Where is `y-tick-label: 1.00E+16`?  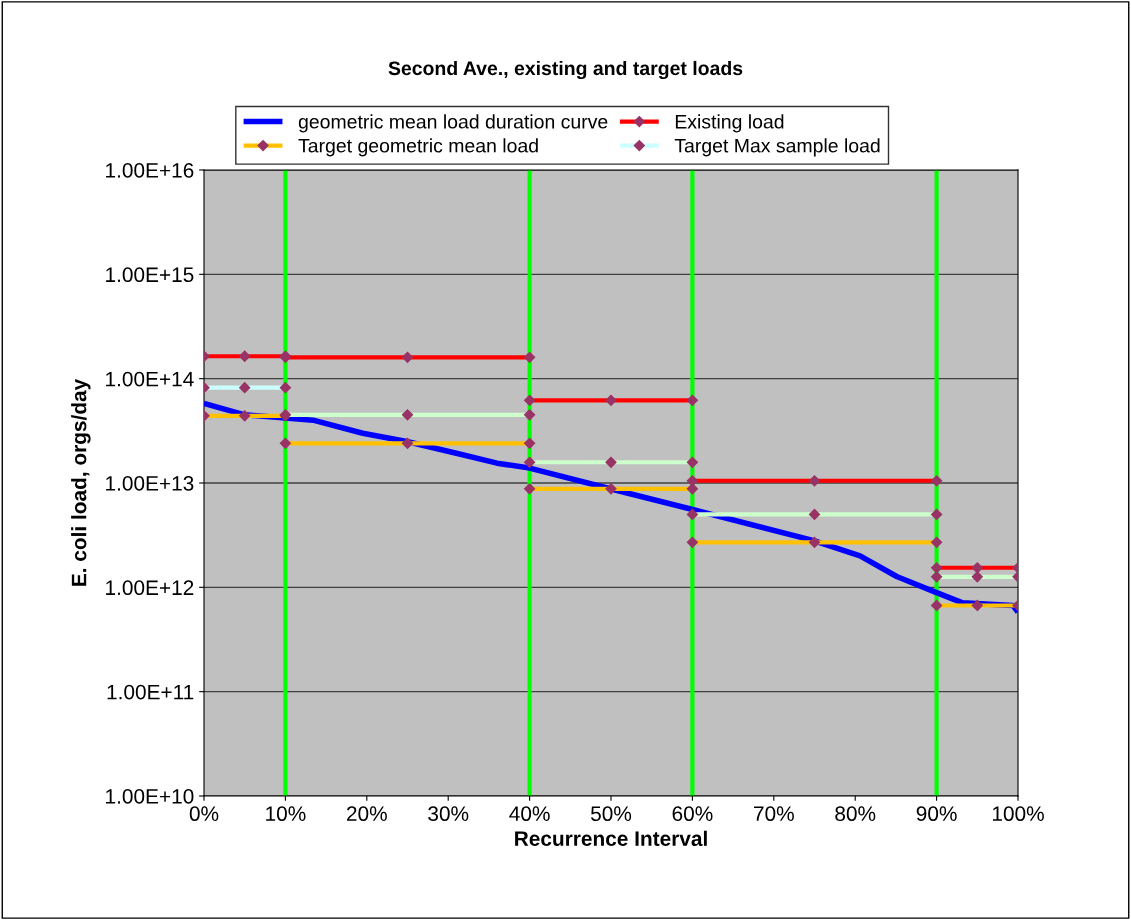 y-tick-label: 1.00E+16 is located at coordinates (150, 170).